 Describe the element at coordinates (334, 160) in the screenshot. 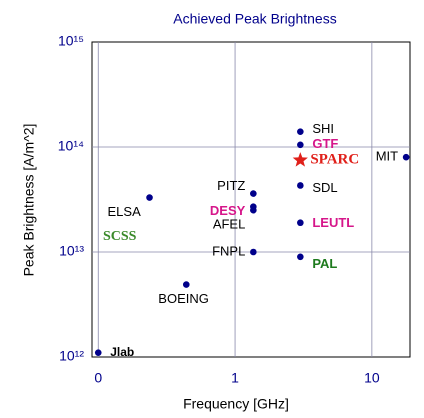

I see `point-label: SPARC` at that location.